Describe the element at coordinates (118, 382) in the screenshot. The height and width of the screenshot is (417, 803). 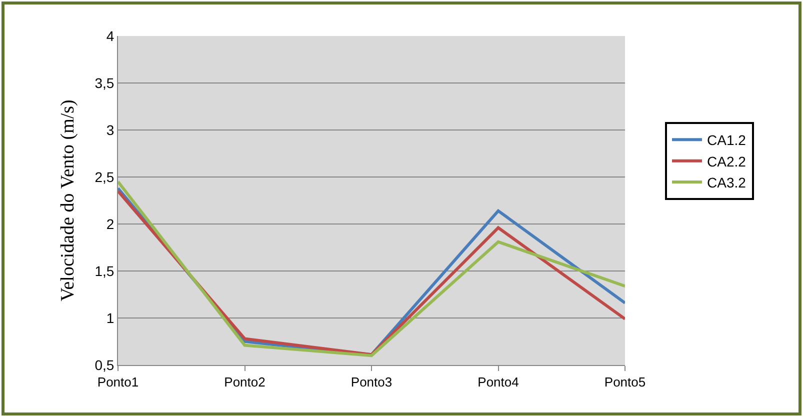
I see `x-tick-label: Ponto1` at that location.